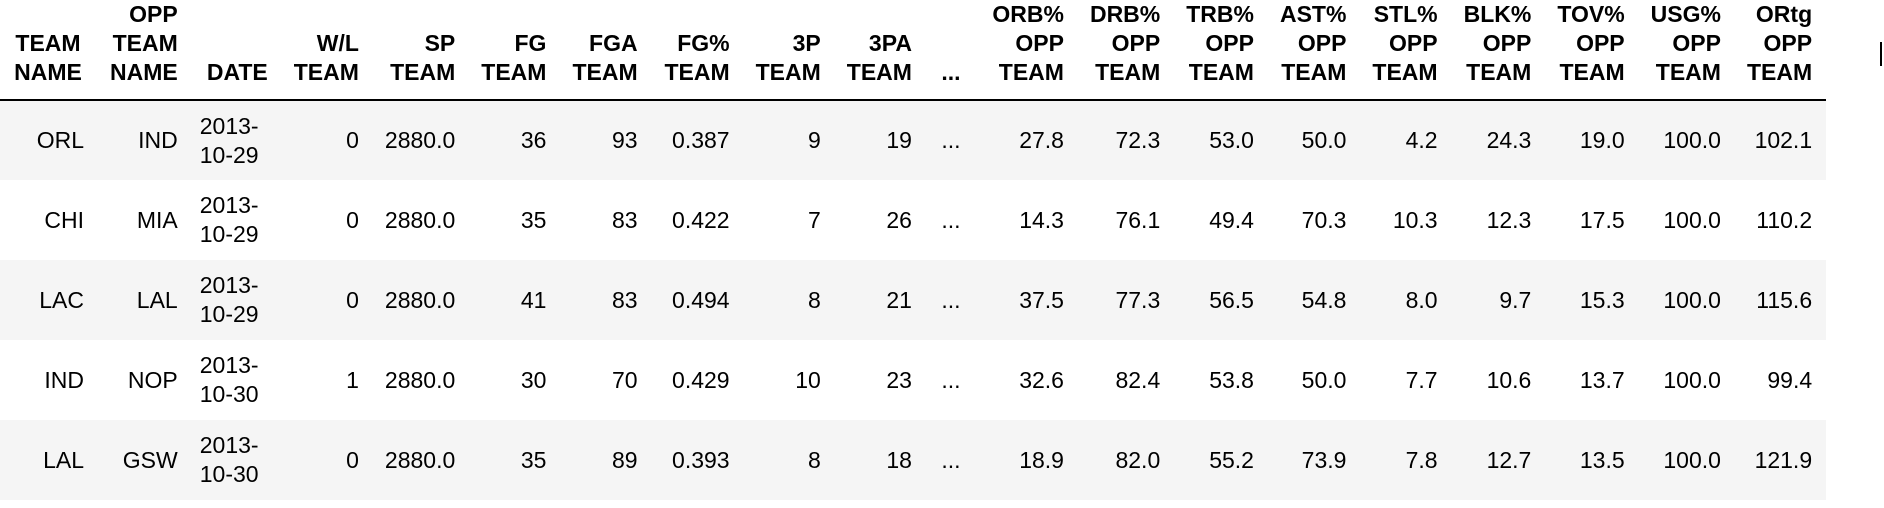 This screenshot has height=508, width=1884. What do you see at coordinates (701, 219) in the screenshot?
I see `cell-fgpct-team: 0.422` at bounding box center [701, 219].